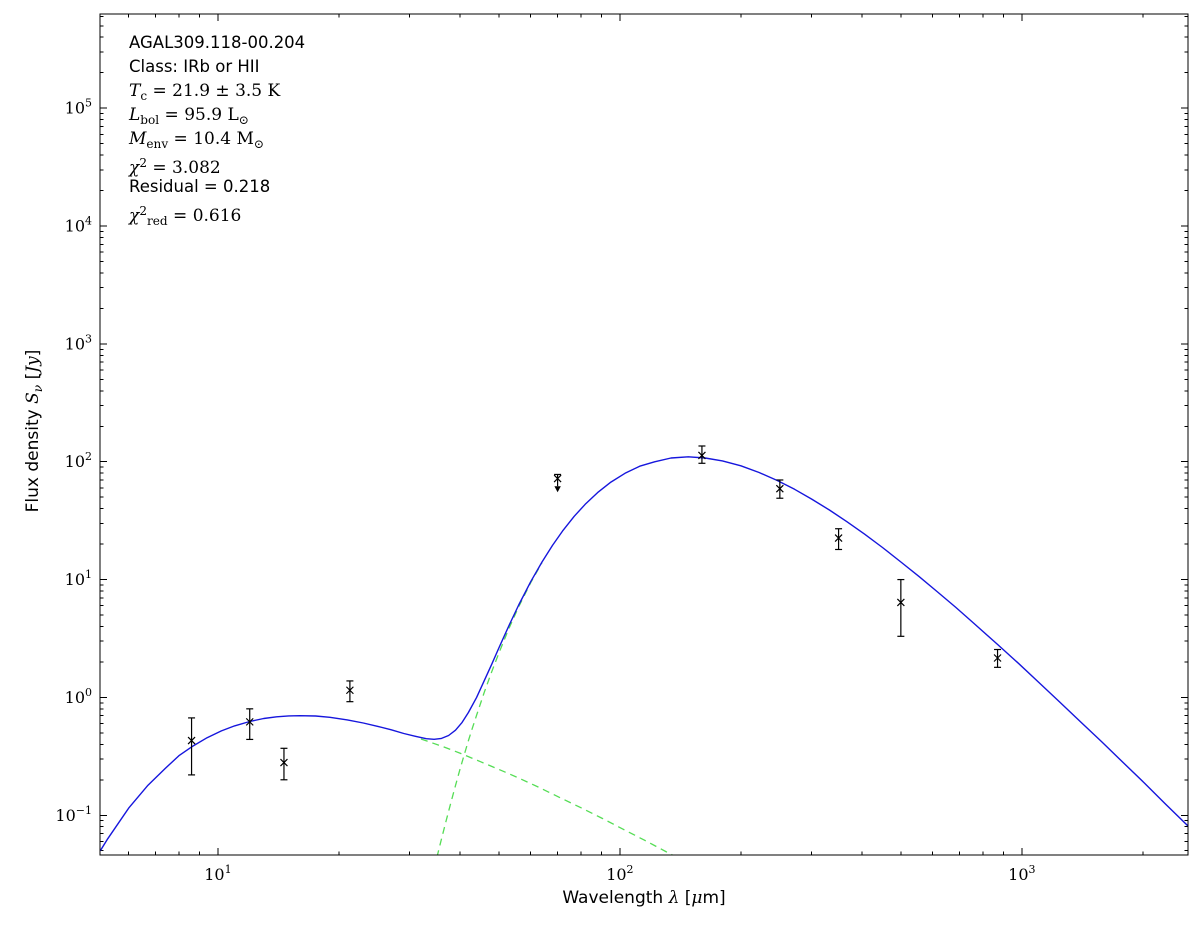 This screenshot has width=1200, height=933. Describe the element at coordinates (78, 342) in the screenshot. I see `y-tick-label: 10³` at that location.